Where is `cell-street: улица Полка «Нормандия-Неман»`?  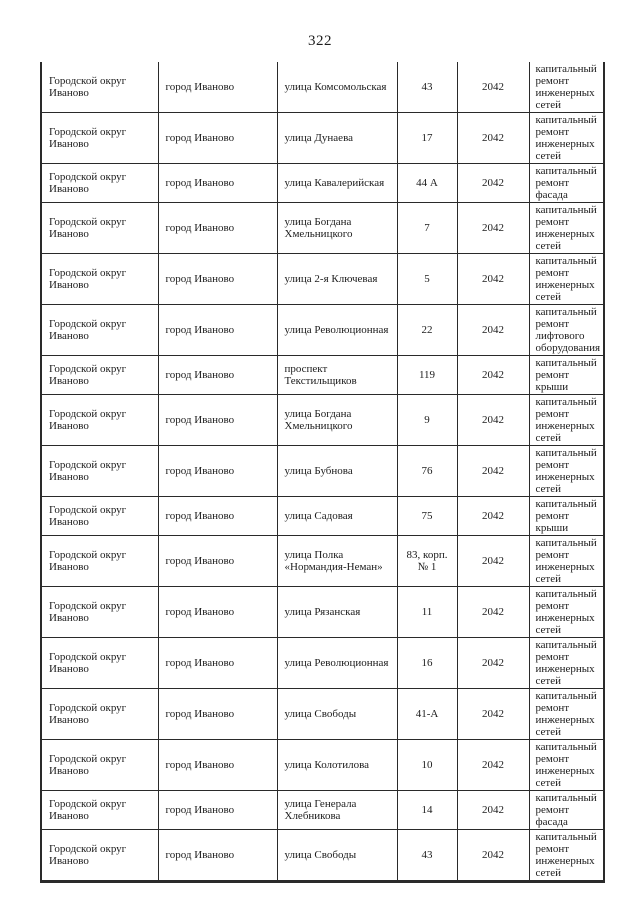 cell-street: улица Полка «Нормандия-Неман» is located at coordinates (337, 561).